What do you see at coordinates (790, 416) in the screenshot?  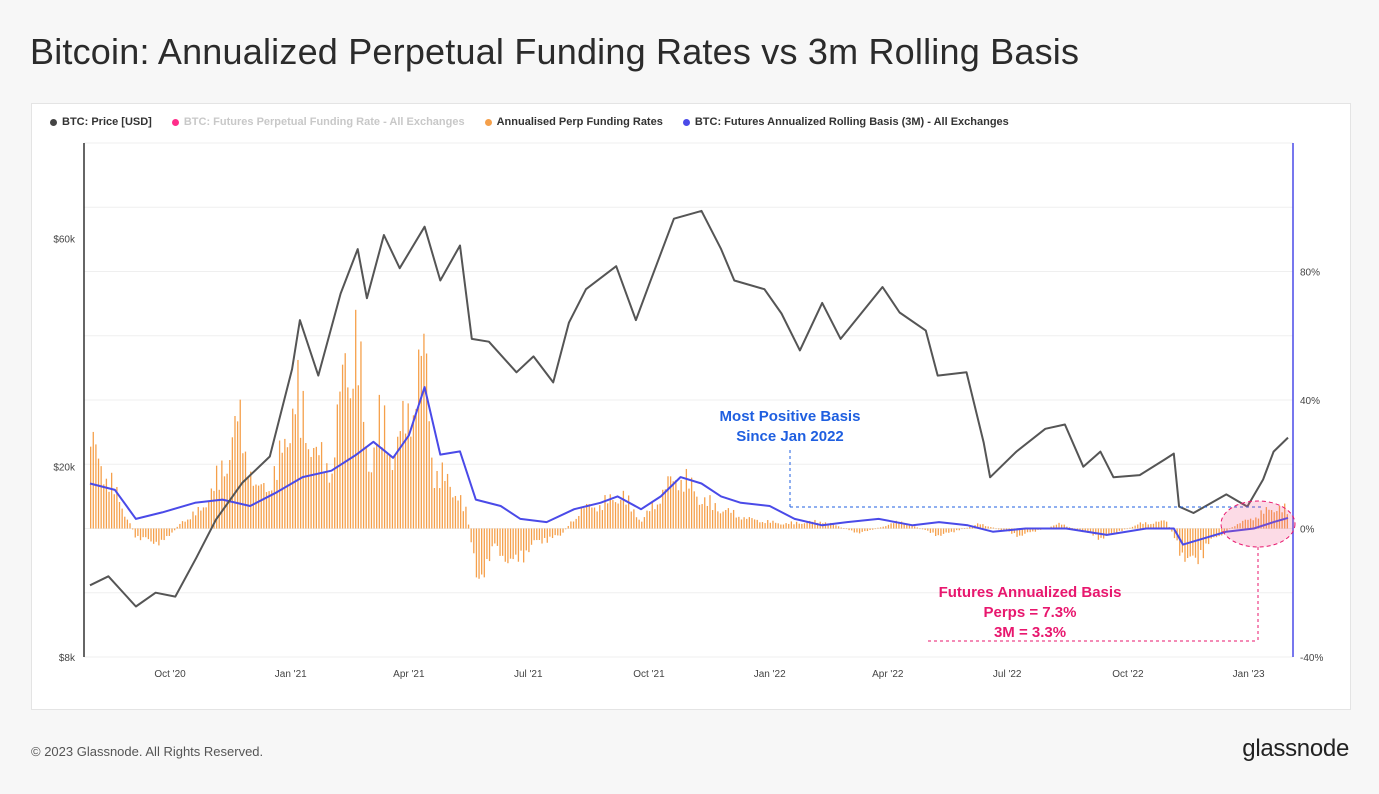 I see `annotation-basis-peak-line1: Most Positive Basis` at bounding box center [790, 416].